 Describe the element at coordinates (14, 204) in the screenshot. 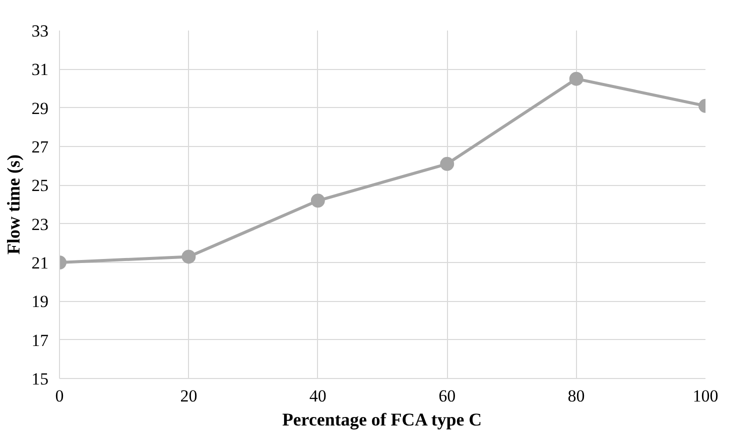

I see `y-axis-title: Flow time (s)` at that location.